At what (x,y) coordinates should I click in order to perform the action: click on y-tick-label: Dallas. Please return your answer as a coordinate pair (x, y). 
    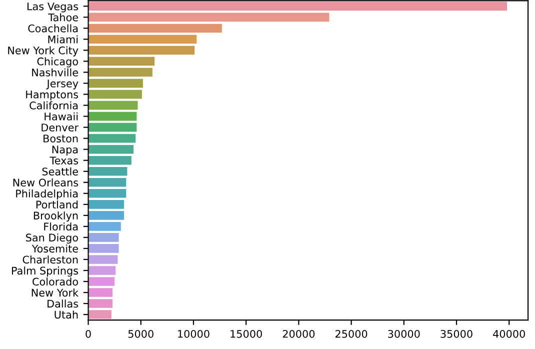
    Looking at the image, I should click on (63, 304).